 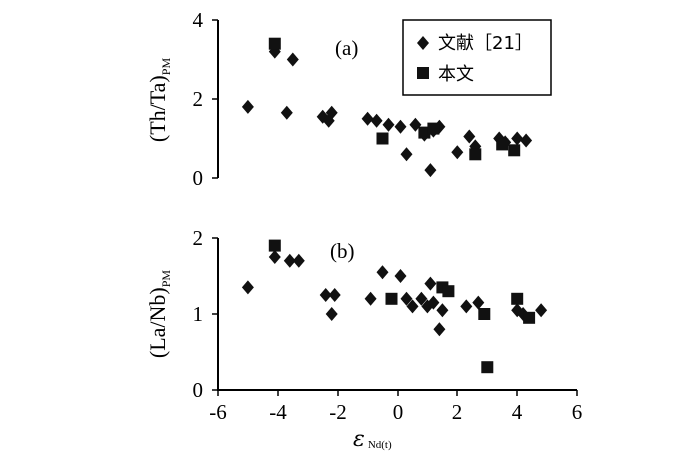 I want to click on panel-b-ytick-label-0: 0, so click(x=198, y=390).